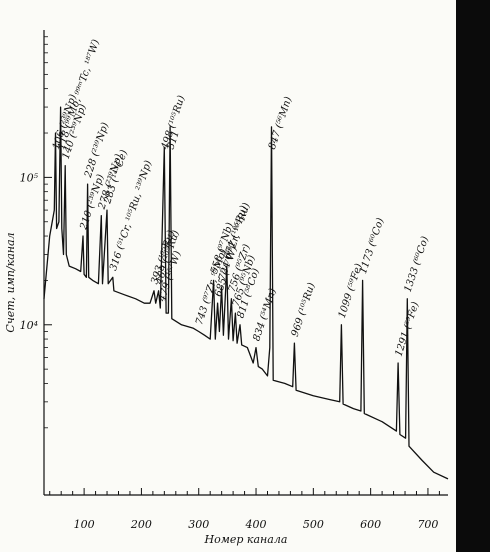  What do you see at coordinates (304, 309) in the screenshot?
I see `peak-label: 969 (¹⁰⁵Ru)` at bounding box center [304, 309].